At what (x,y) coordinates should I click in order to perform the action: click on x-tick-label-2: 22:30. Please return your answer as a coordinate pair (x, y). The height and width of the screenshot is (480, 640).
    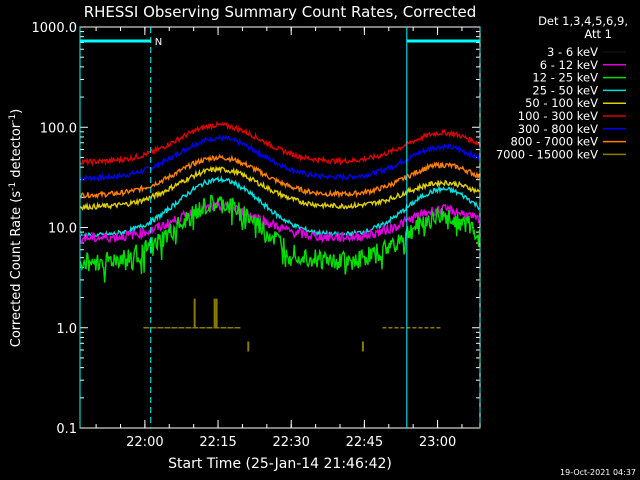
    Looking at the image, I should click on (290, 442).